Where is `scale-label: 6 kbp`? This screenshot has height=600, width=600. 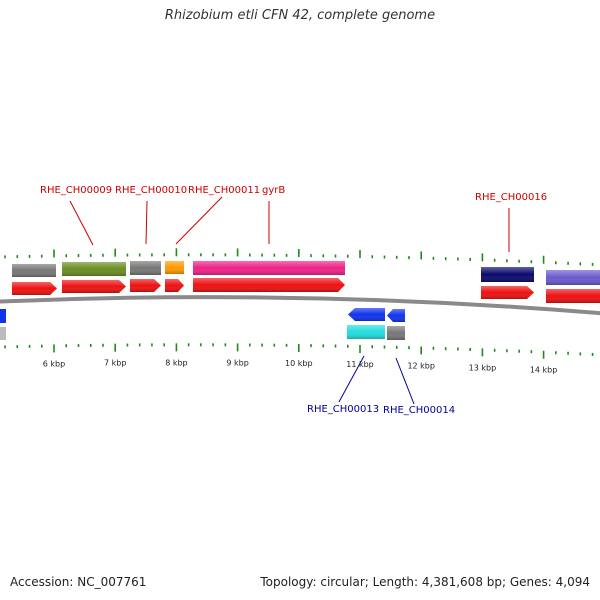
scale-label: 6 kbp is located at coordinates (54, 363).